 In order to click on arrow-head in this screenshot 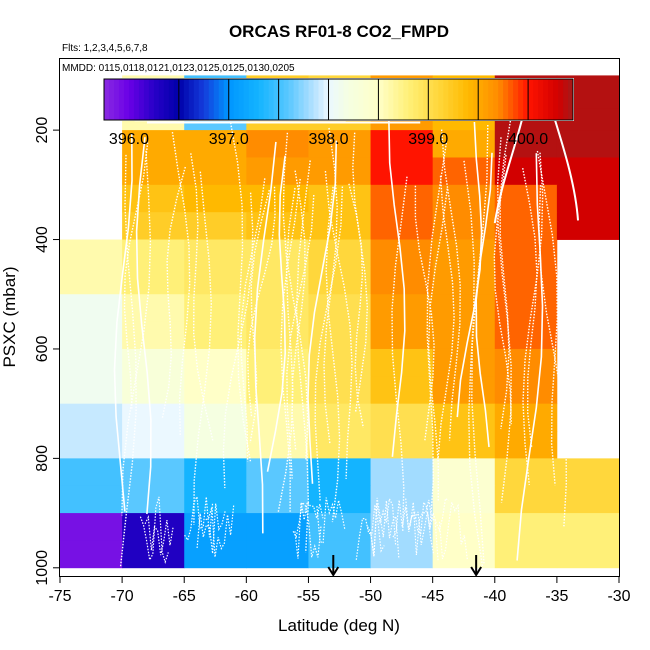, I will do `click(333, 571)`.